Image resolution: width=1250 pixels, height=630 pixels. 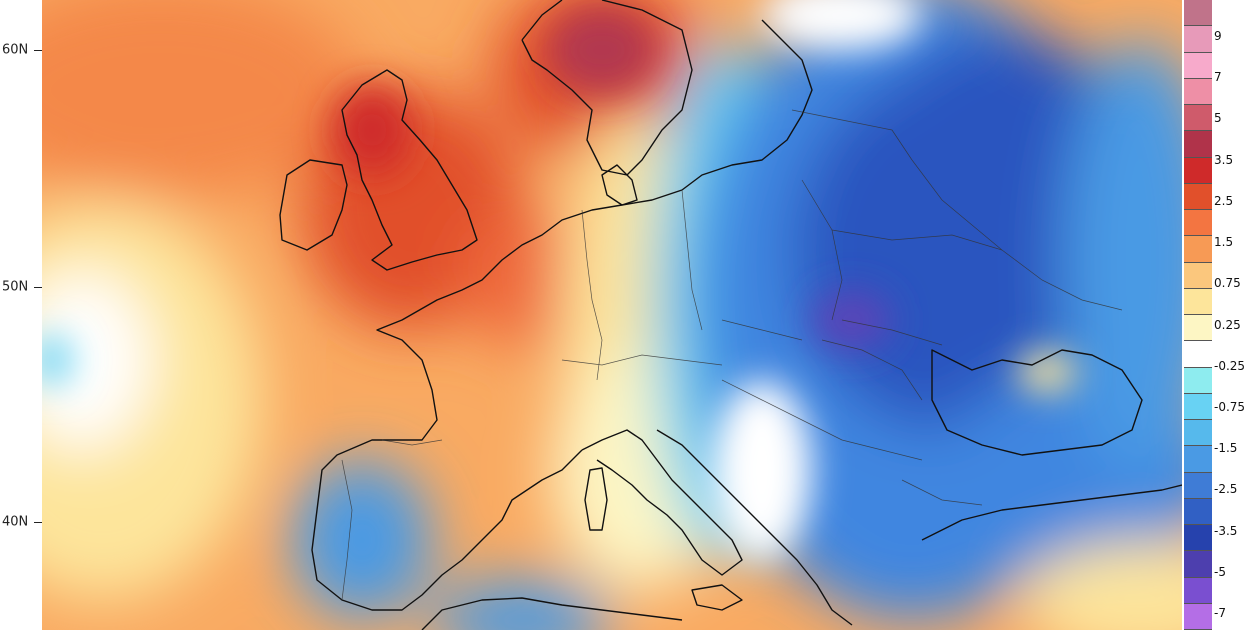 I want to click on colorbar-label: 1.5, so click(x=1224, y=242).